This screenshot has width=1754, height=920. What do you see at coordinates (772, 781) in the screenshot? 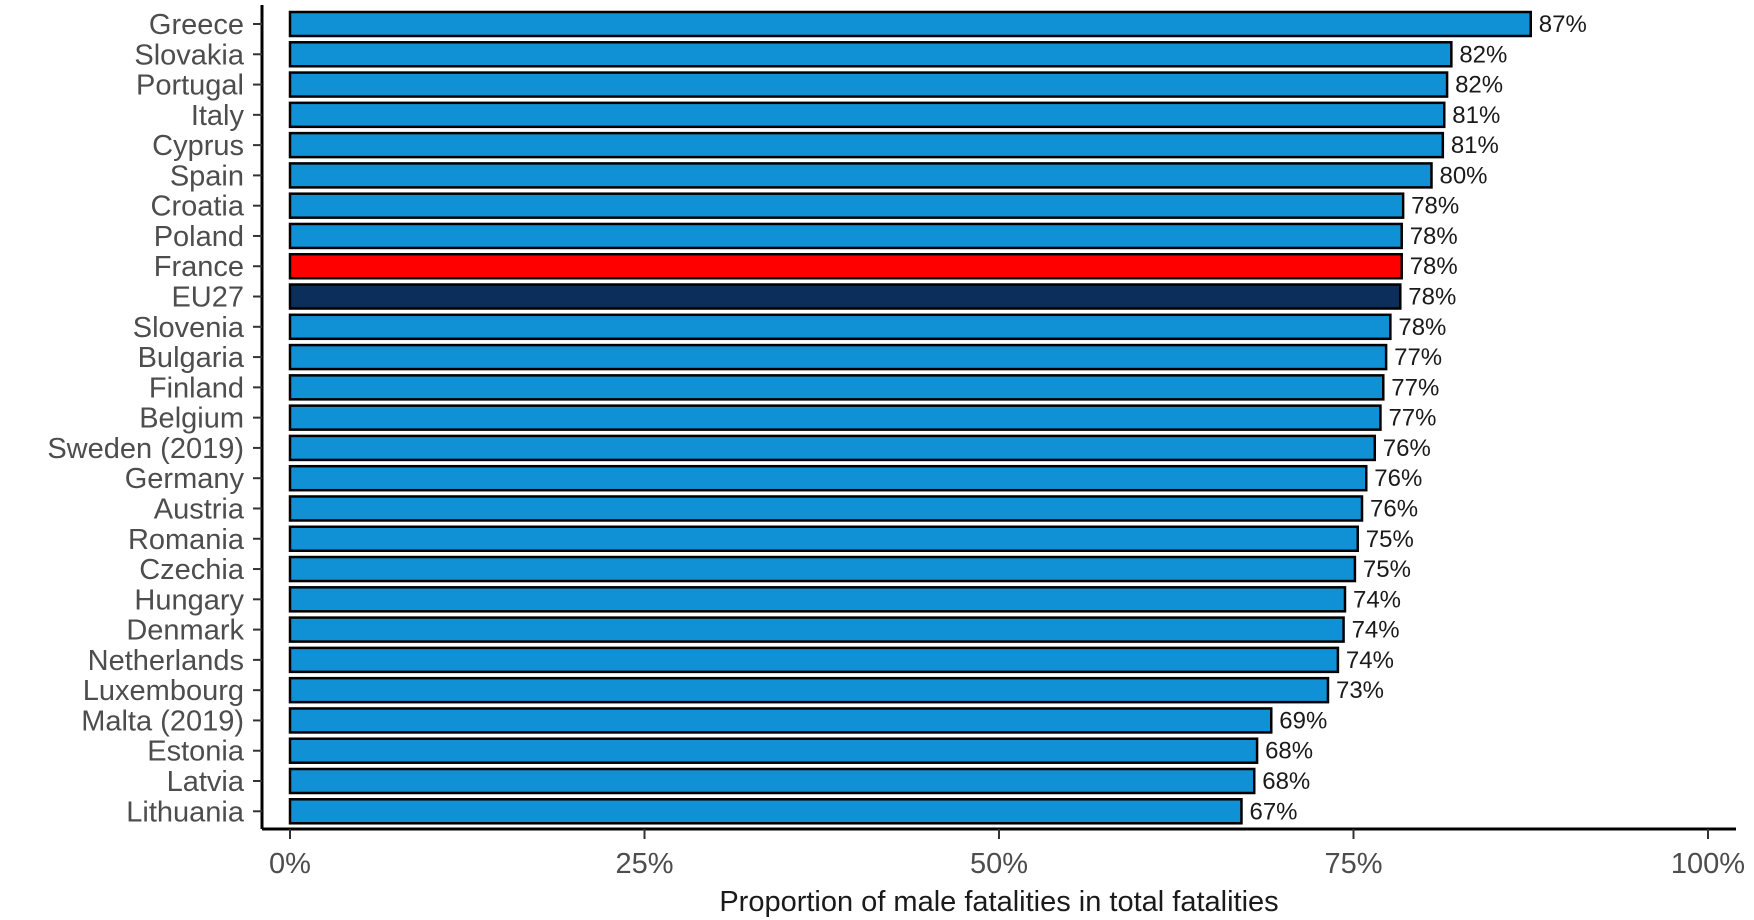
I see `bar-latvia` at bounding box center [772, 781].